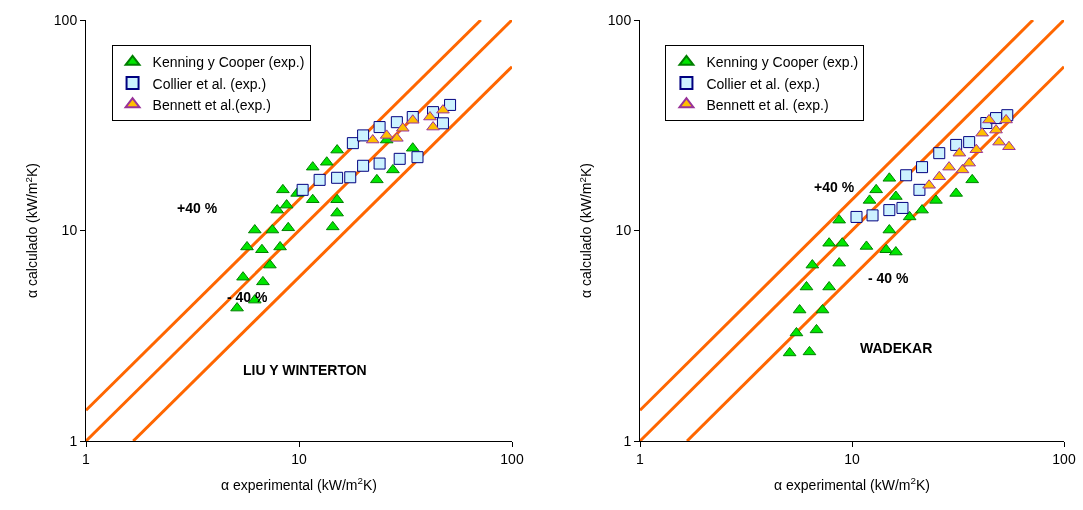  What do you see at coordinates (305, 370) in the screenshot?
I see `annotation: LIU Y WINTERTON` at bounding box center [305, 370].